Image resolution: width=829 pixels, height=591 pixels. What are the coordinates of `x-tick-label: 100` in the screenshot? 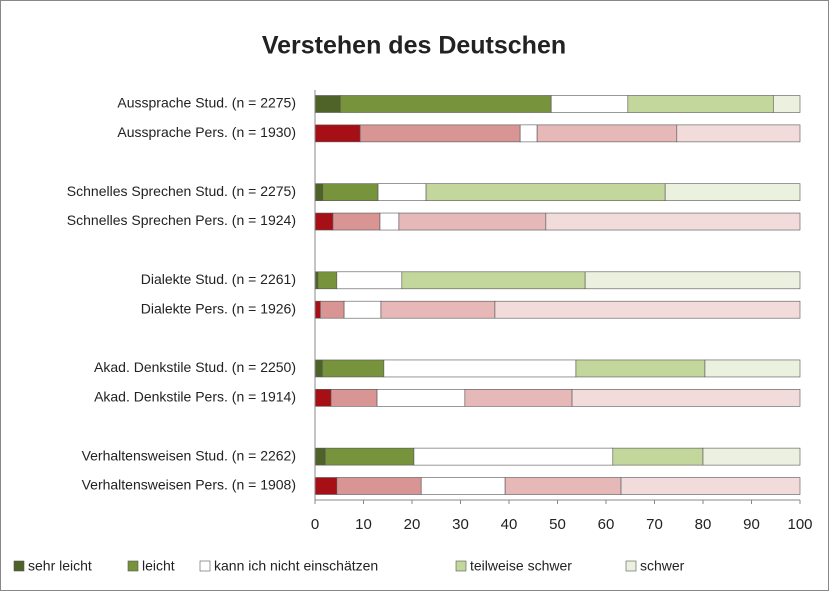 It's located at (799, 524).